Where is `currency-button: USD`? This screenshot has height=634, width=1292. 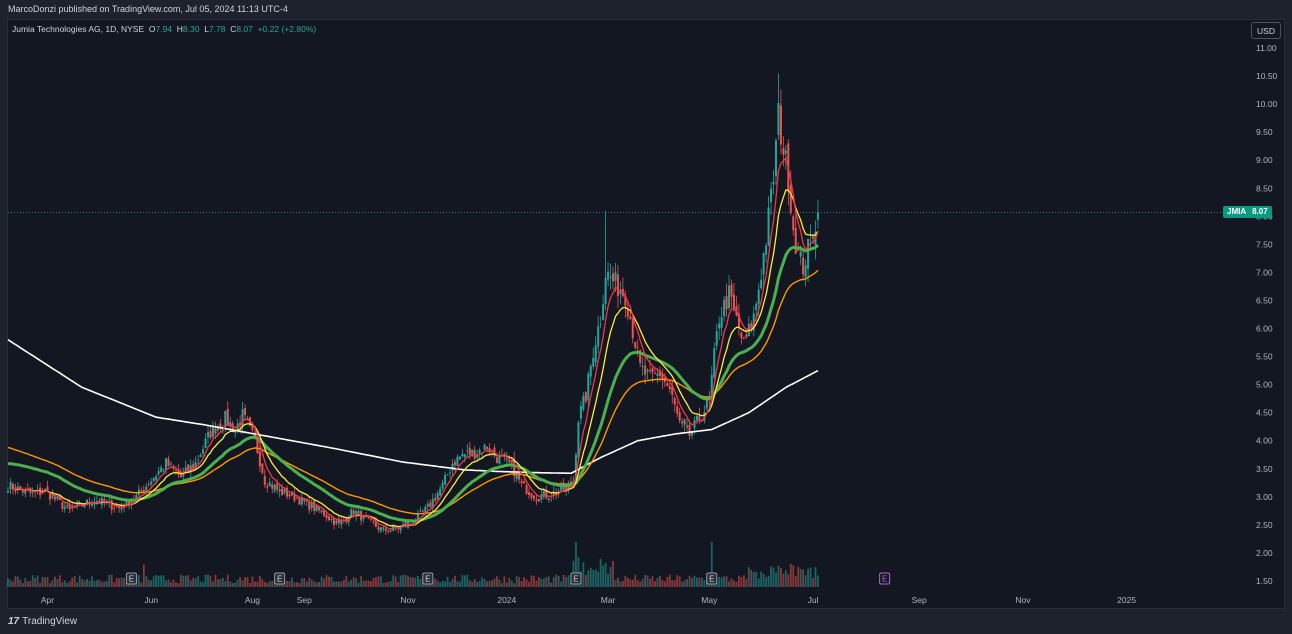
currency-button: USD is located at coordinates (1266, 30).